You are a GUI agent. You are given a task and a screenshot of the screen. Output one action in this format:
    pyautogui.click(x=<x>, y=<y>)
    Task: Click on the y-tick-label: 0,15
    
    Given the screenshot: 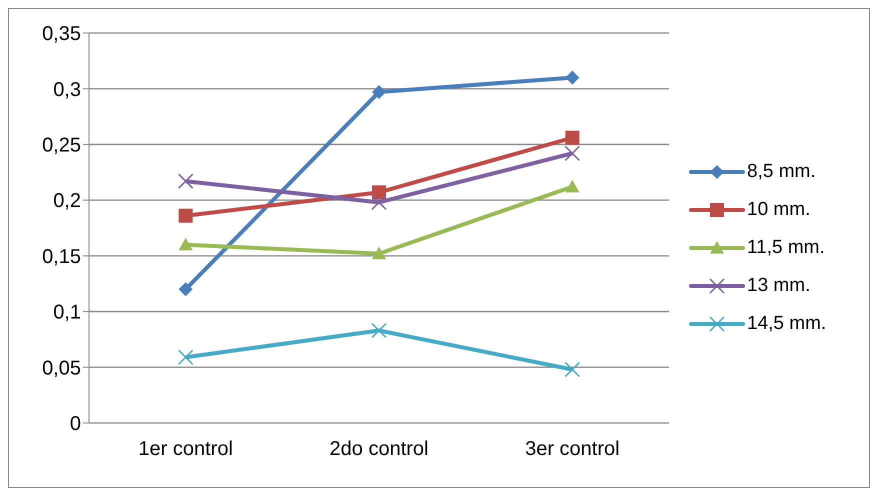 What is the action you would take?
    pyautogui.click(x=61, y=257)
    